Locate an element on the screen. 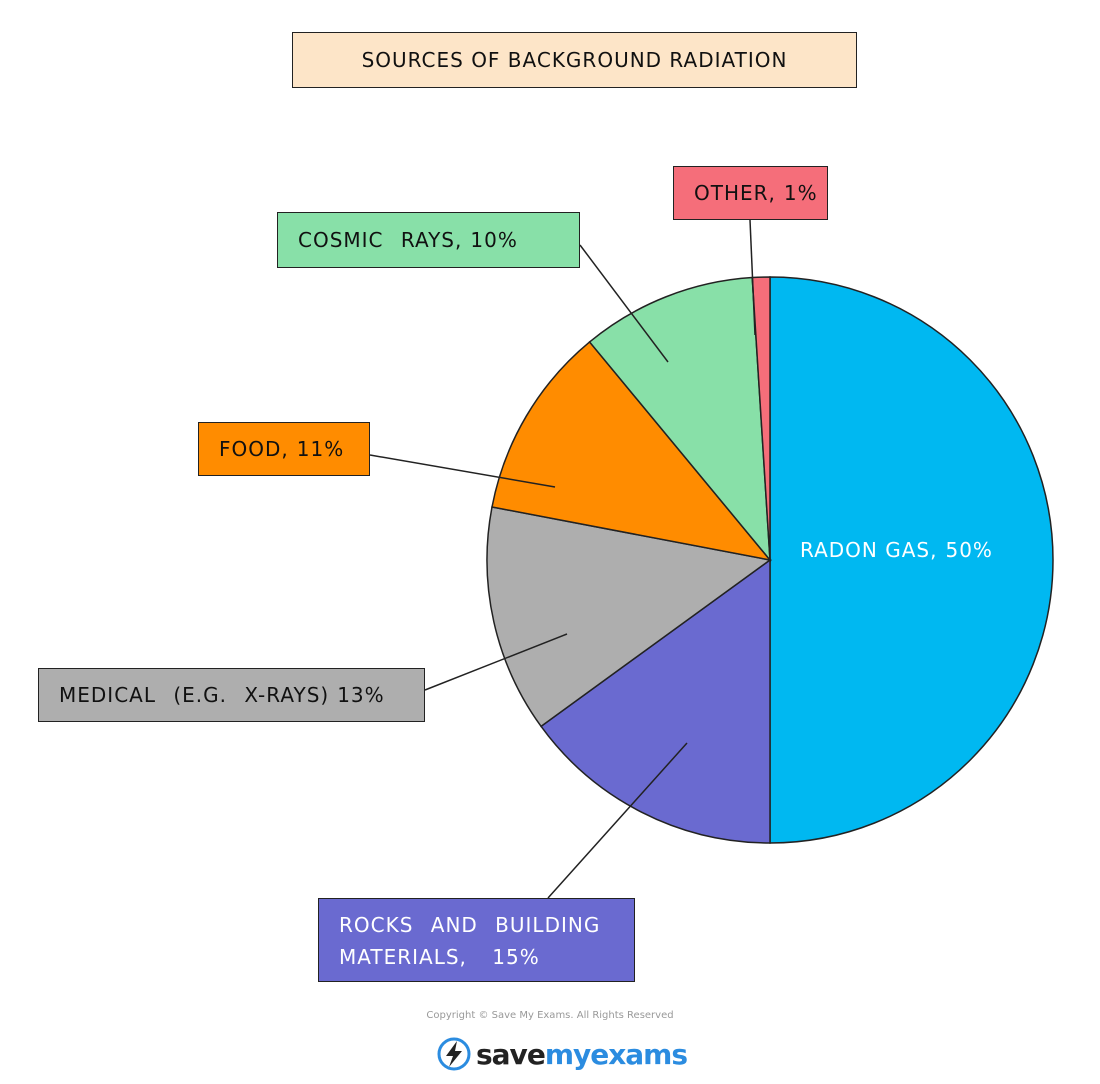 The height and width of the screenshot is (1084, 1100). logo-icon is located at coordinates (454, 1054).